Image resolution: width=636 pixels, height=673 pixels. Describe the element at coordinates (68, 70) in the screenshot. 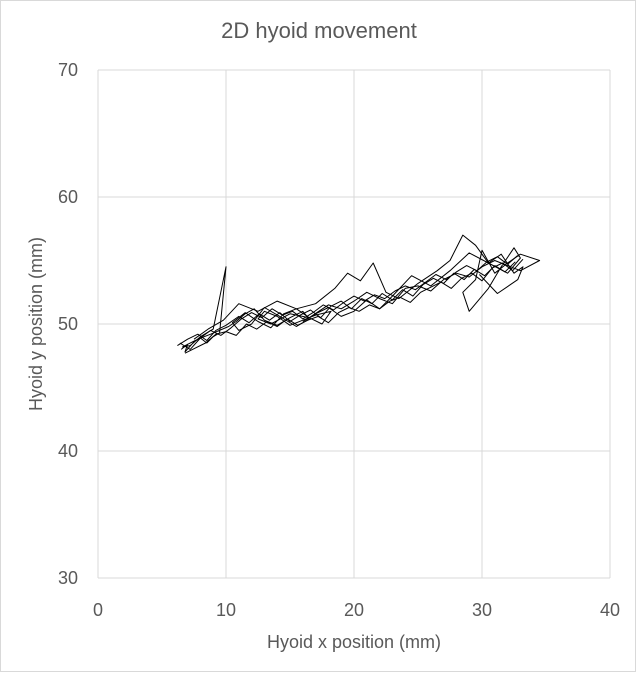

I see `y-tick-label-70: 70` at that location.